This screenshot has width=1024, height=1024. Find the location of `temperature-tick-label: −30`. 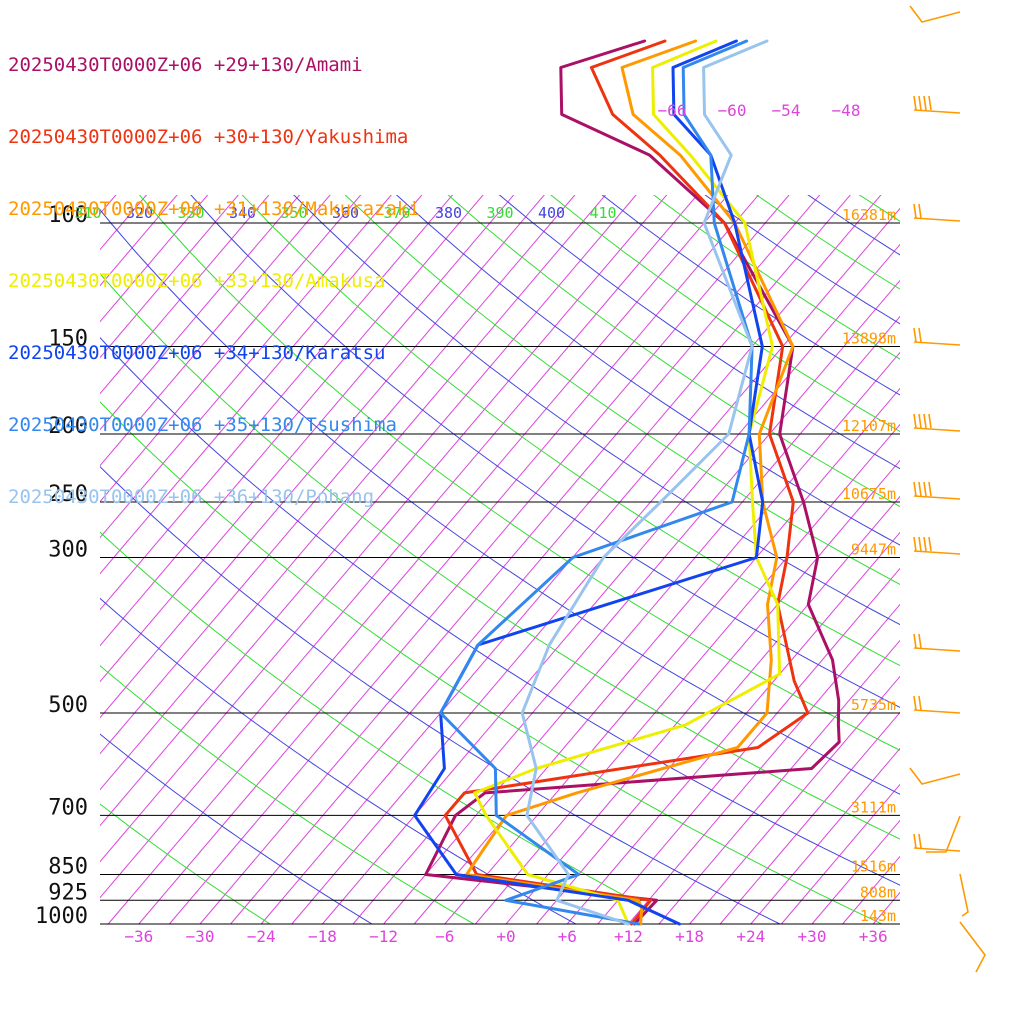

temperature-tick-label: −30 is located at coordinates (200, 936).